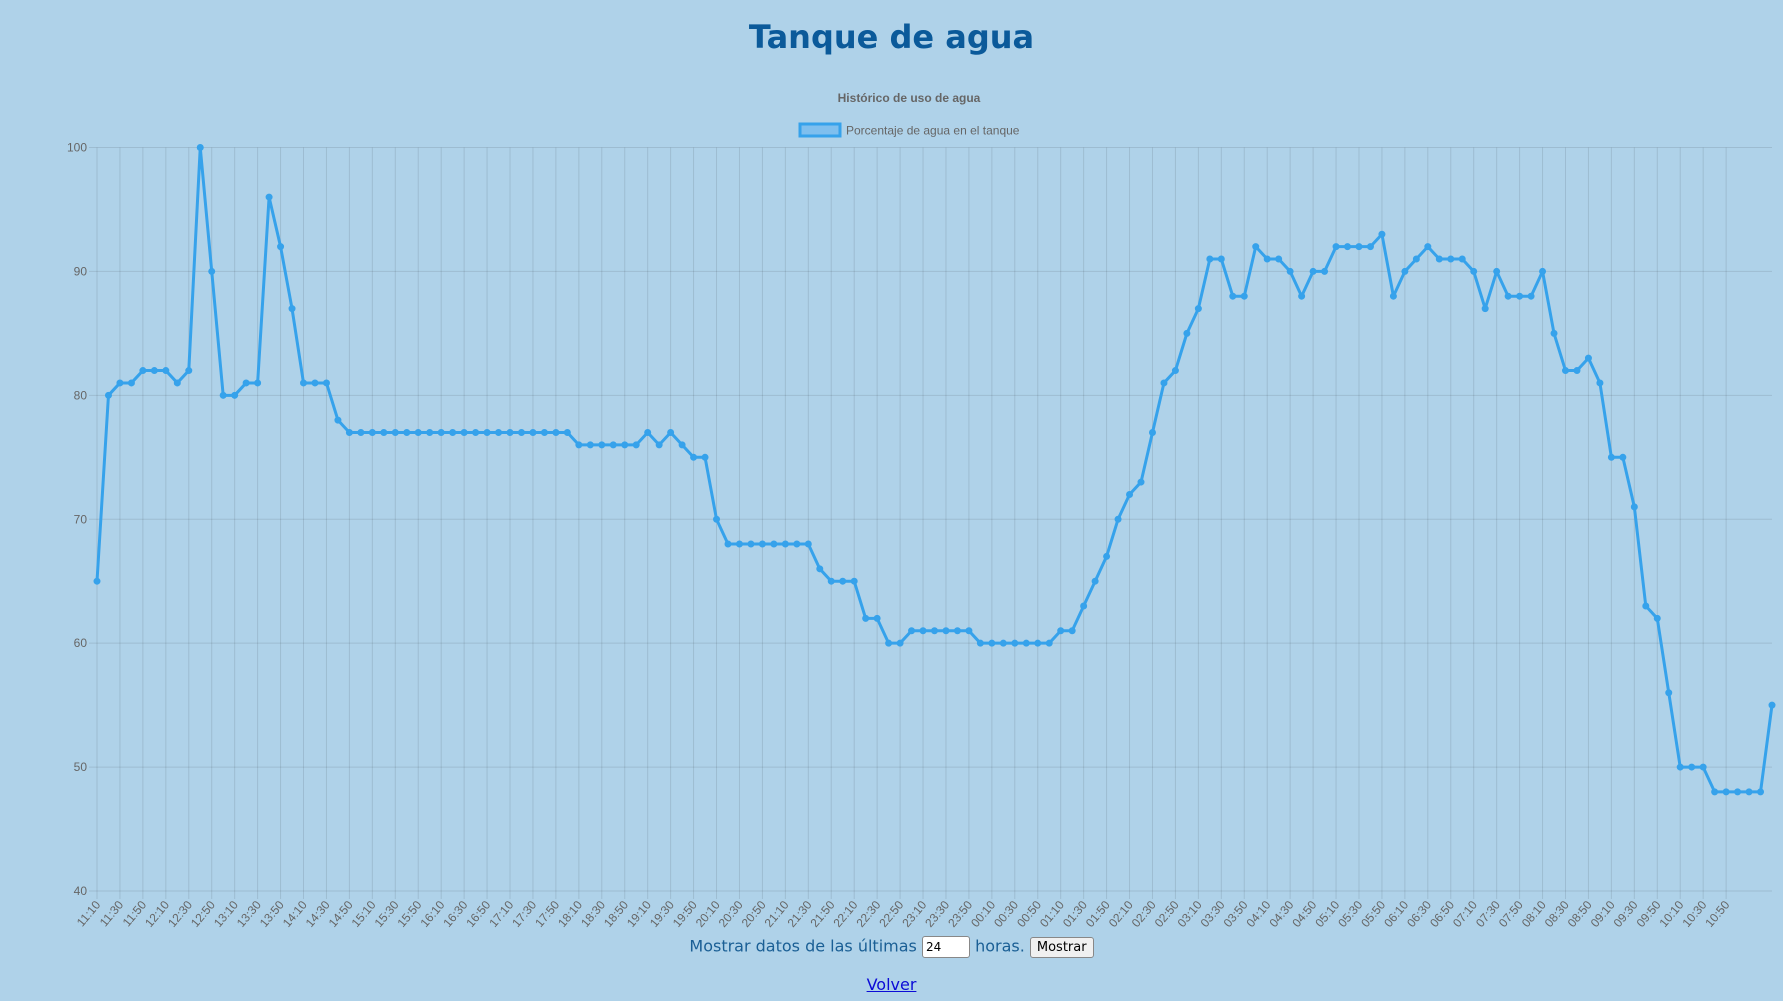  What do you see at coordinates (1061, 947) in the screenshot?
I see `show-button: Mostrar` at bounding box center [1061, 947].